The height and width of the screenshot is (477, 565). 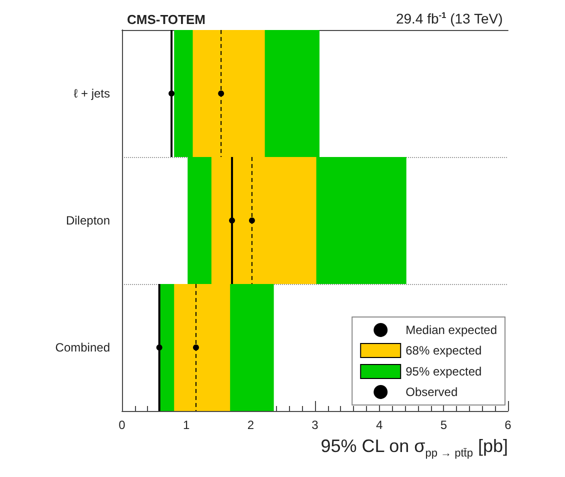 I want to click on y-tick-label: Dilepton, so click(x=88, y=221).